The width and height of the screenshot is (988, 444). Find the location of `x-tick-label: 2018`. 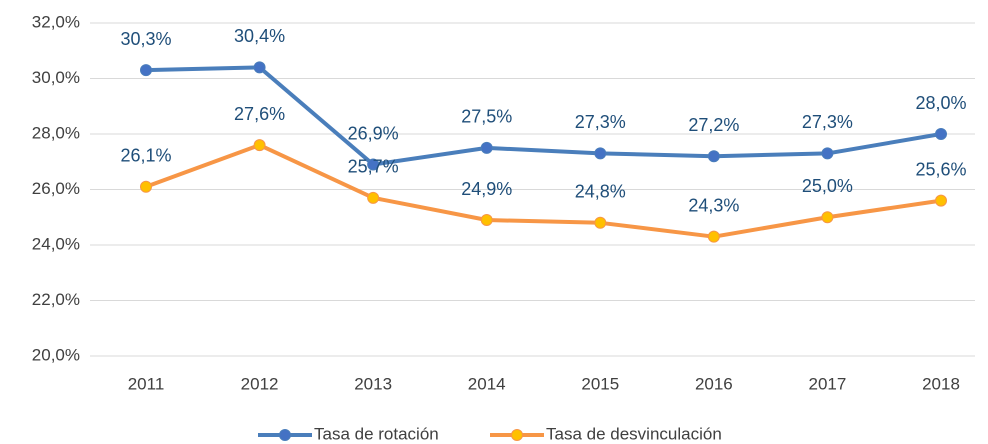

x-tick-label: 2018 is located at coordinates (941, 383).